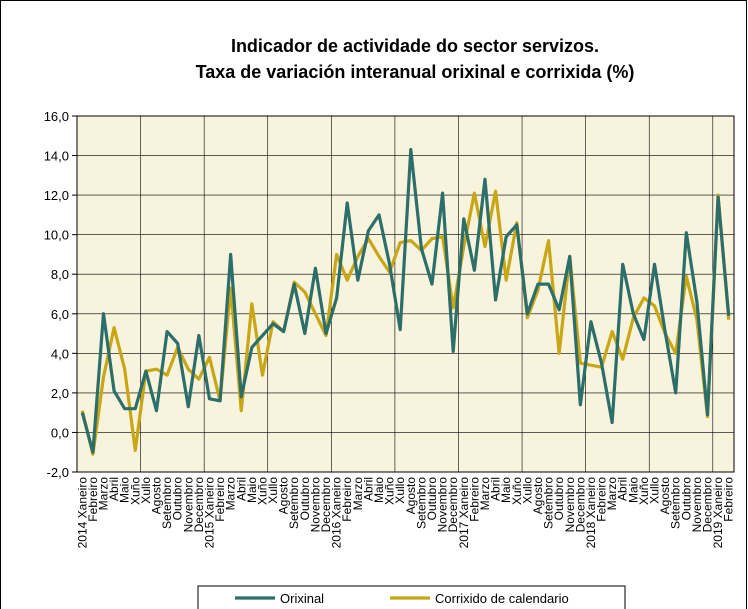 The image size is (748, 609). I want to click on x-tick-label: 2018 Xaneiro, so click(591, 513).